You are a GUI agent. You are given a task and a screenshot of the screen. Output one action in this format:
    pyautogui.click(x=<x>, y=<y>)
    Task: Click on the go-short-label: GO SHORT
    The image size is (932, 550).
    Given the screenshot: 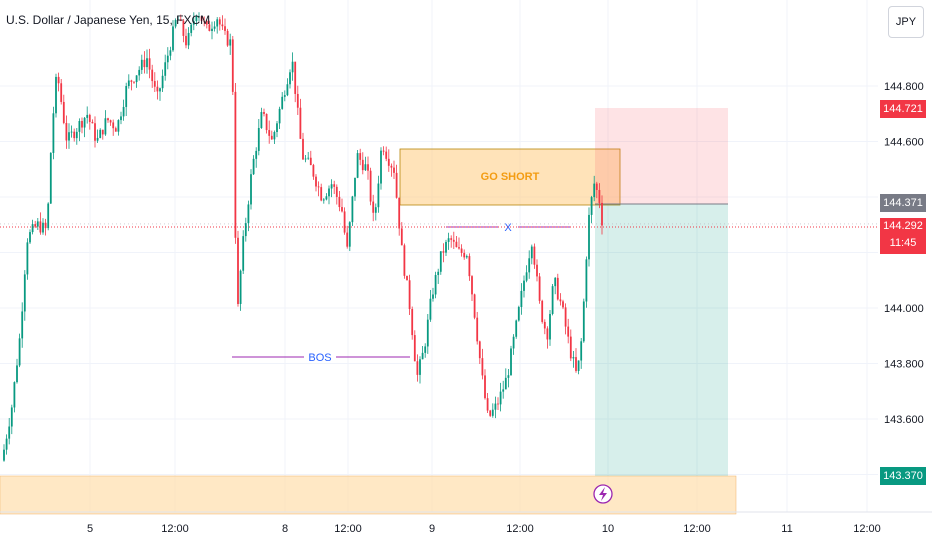 What is the action you would take?
    pyautogui.click(x=510, y=177)
    